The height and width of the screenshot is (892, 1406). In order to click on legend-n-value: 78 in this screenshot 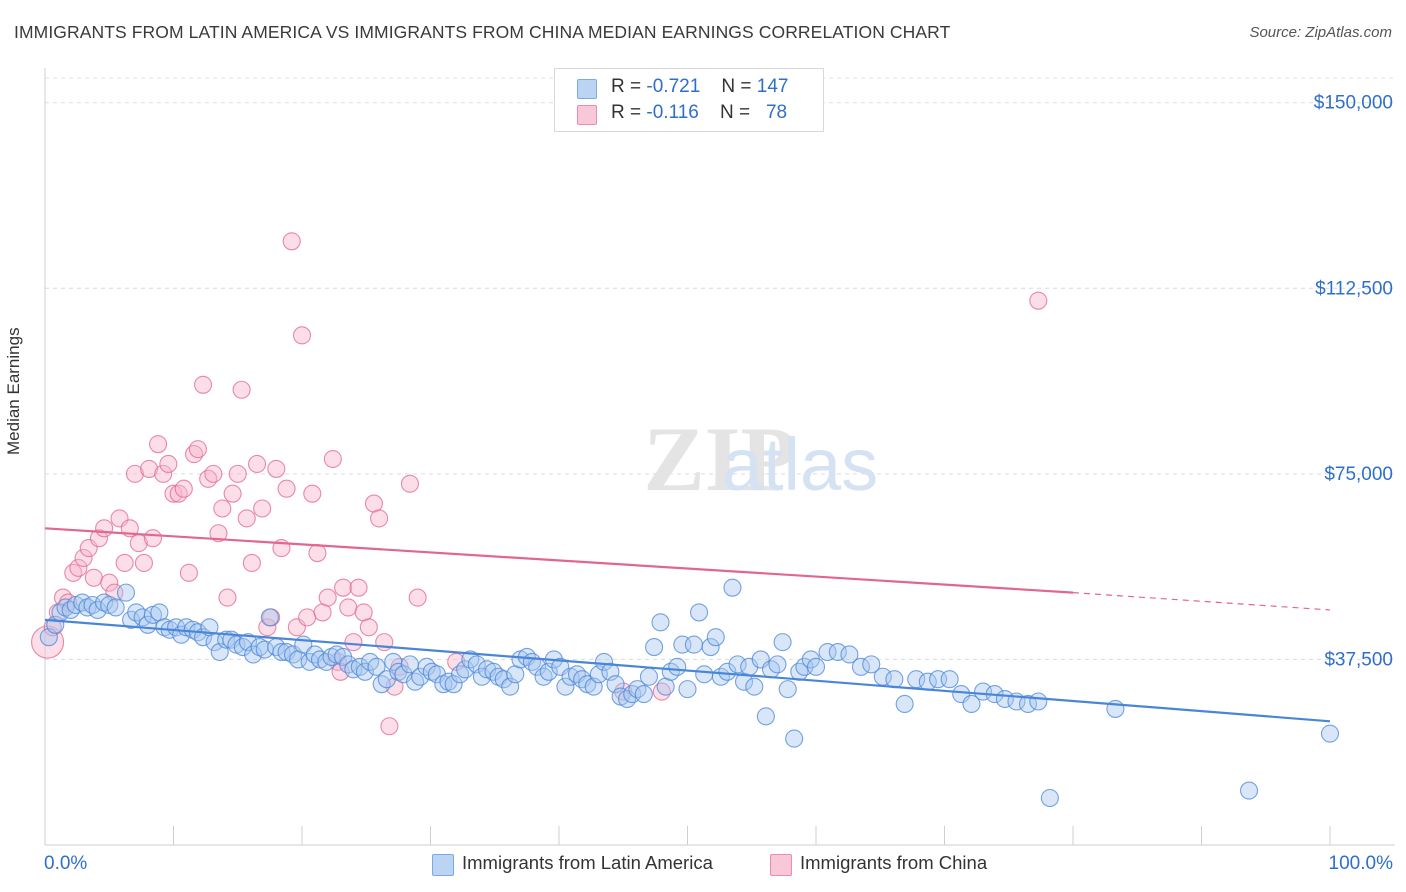, I will do `click(776, 112)`.